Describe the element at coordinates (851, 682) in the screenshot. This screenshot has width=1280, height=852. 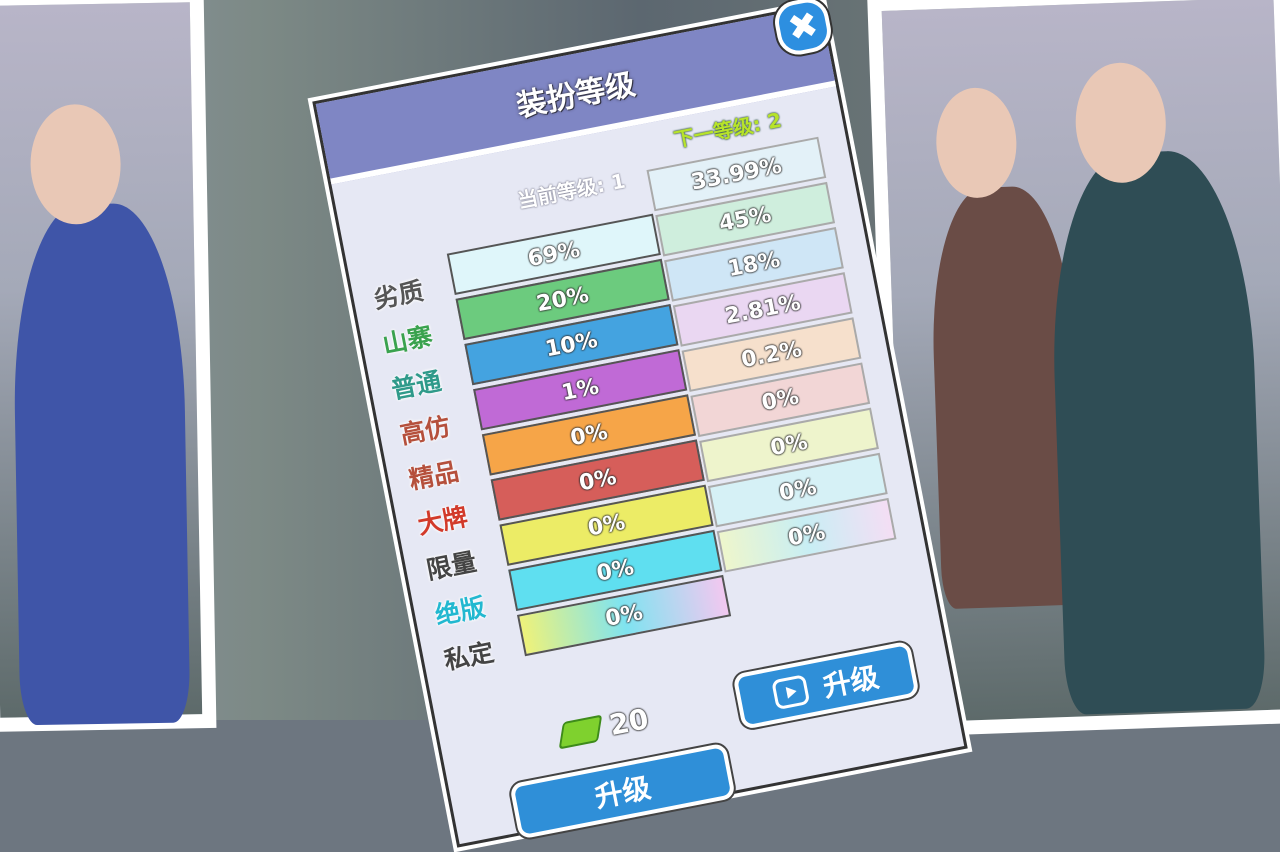
I see `video-upgrade-label: 升级` at that location.